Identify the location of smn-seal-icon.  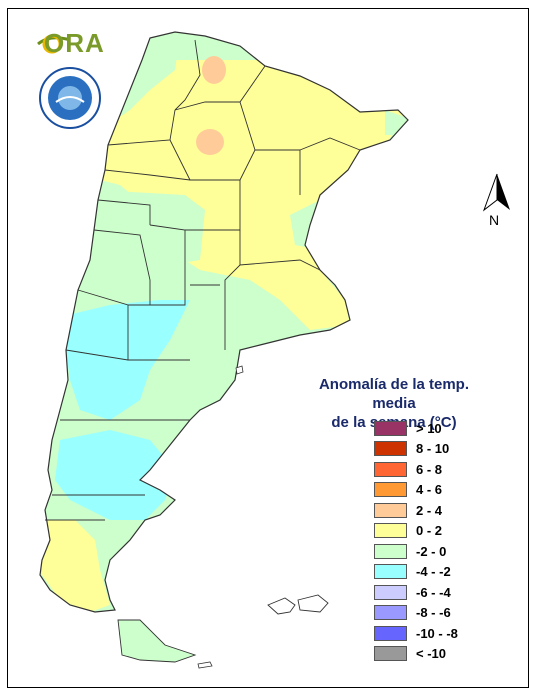
(70, 98).